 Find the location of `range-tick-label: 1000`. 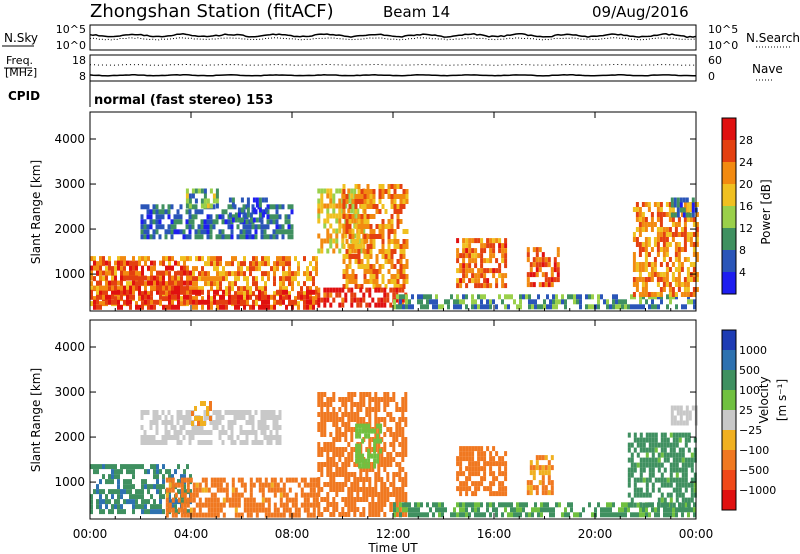

range-tick-label: 1000 is located at coordinates (69, 274).